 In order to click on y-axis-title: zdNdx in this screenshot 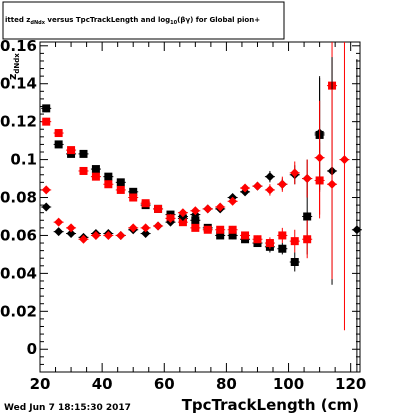, I will do `click(13, 66)`.